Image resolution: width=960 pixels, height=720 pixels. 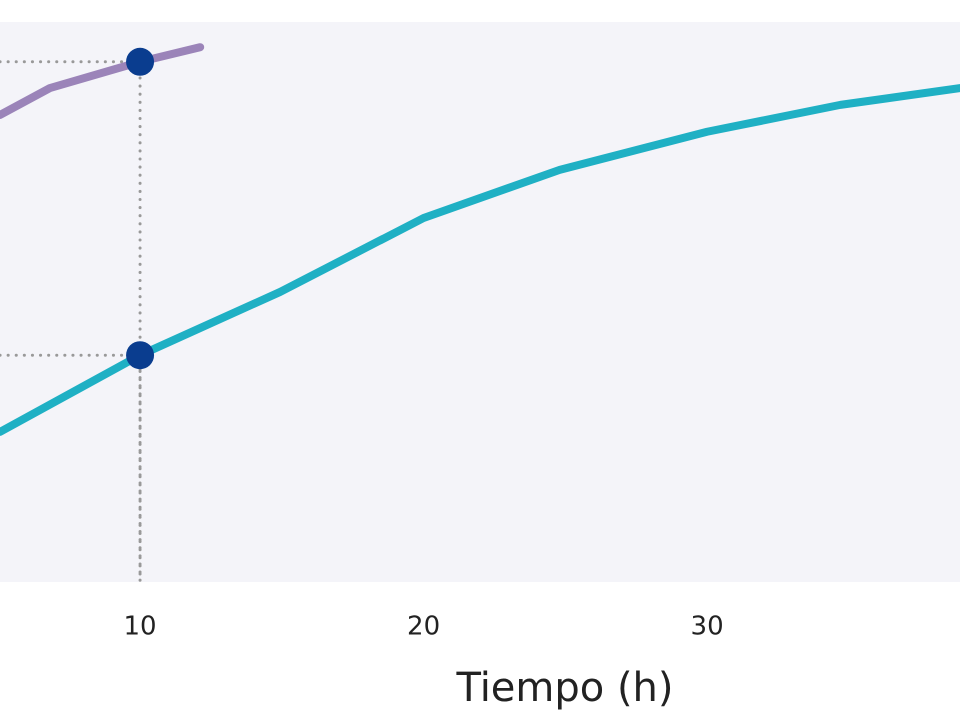 What do you see at coordinates (423, 627) in the screenshot?
I see `x-tick-label: 20` at bounding box center [423, 627].